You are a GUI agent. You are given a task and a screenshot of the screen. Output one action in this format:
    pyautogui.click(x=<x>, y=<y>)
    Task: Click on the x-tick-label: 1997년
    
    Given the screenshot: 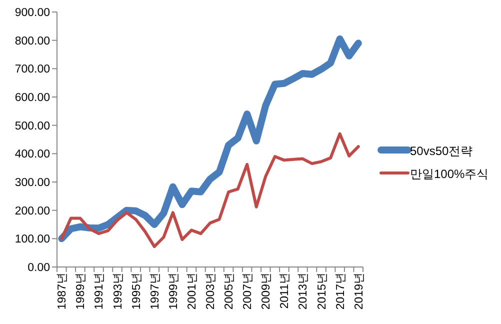 What is the action you would take?
    pyautogui.click(x=155, y=291)
    